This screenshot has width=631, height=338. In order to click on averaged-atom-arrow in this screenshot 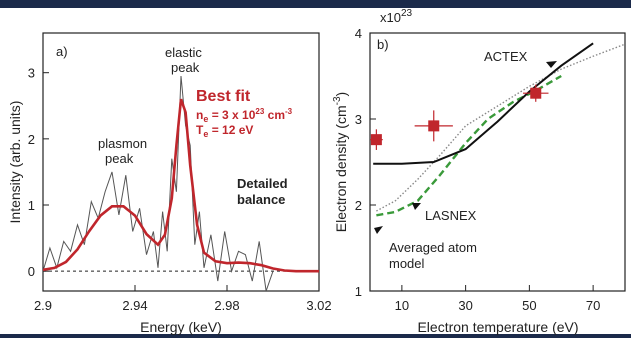, I will do `click(378, 230)`.